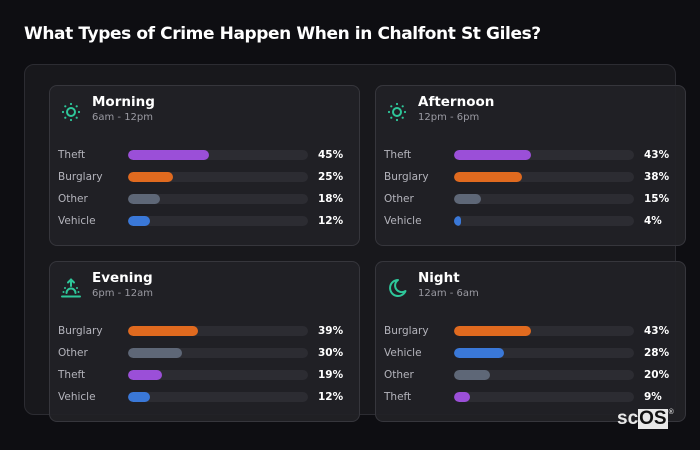  I want to click on bar-row: Other 18%, so click(208, 201).